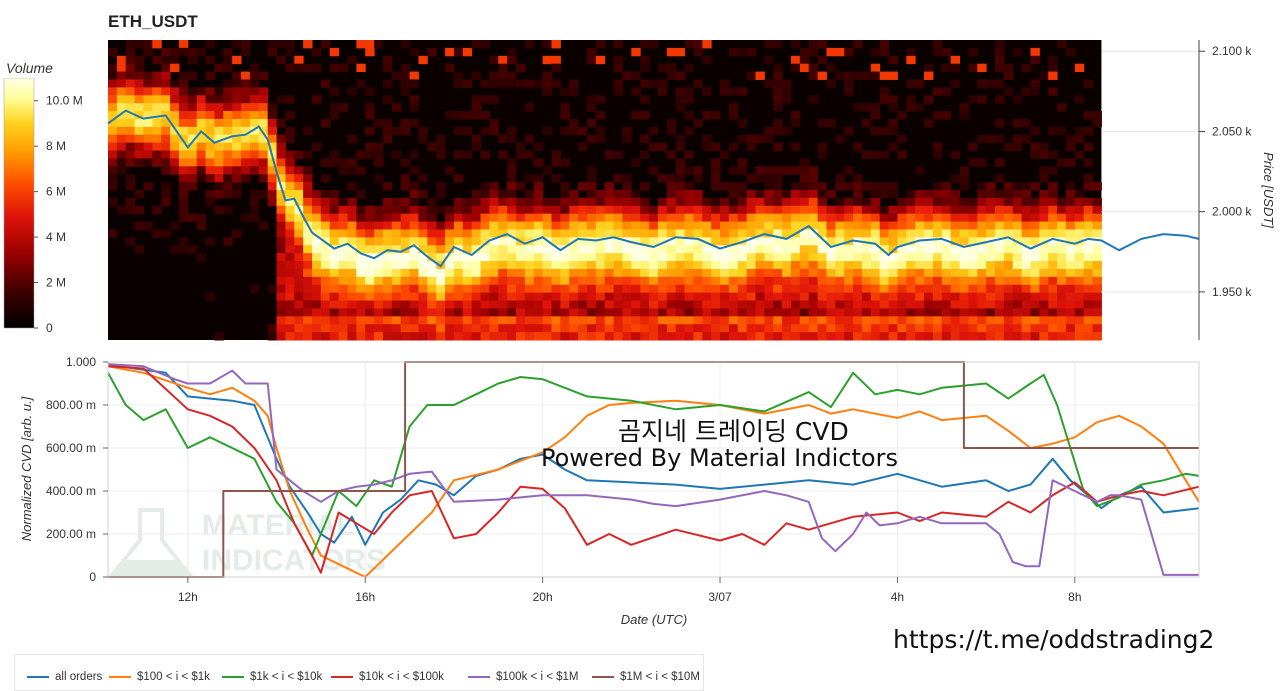 This screenshot has width=1280, height=691. Describe the element at coordinates (64, 677) in the screenshot. I see `legend-item: all orders` at that location.